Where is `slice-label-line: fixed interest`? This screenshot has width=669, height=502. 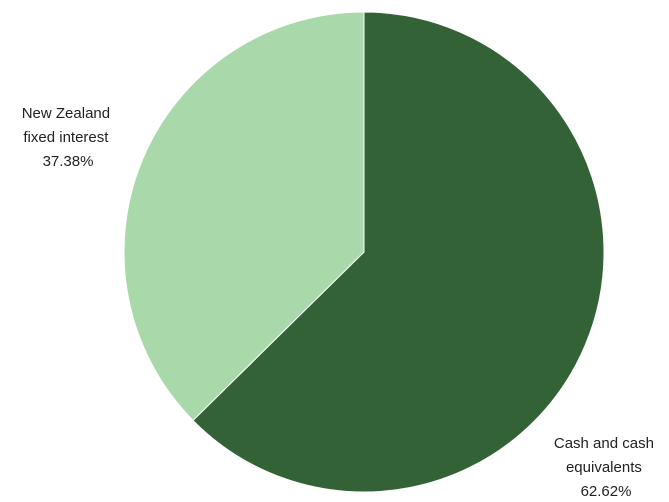
slice-label-line: fixed interest is located at coordinates (66, 137).